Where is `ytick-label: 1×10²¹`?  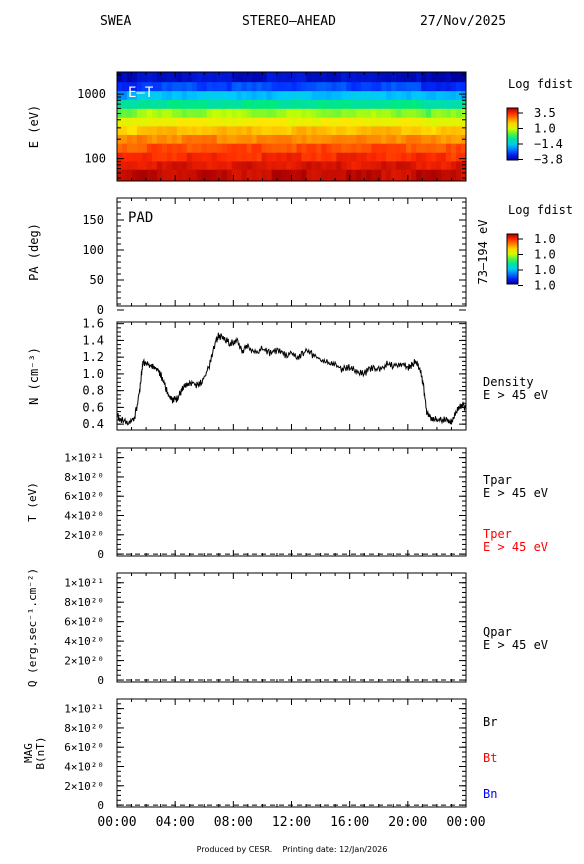
ytick-label: 1×10²¹ is located at coordinates (84, 583).